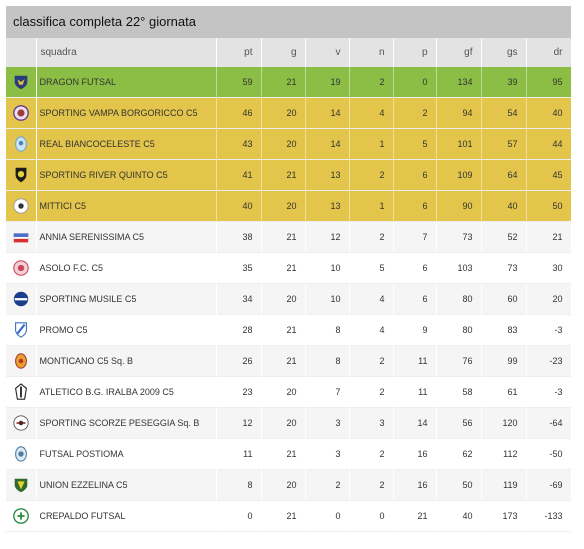 The width and height of the screenshot is (584, 549). Describe the element at coordinates (415, 454) in the screenshot. I see `stat-p: 16` at that location.